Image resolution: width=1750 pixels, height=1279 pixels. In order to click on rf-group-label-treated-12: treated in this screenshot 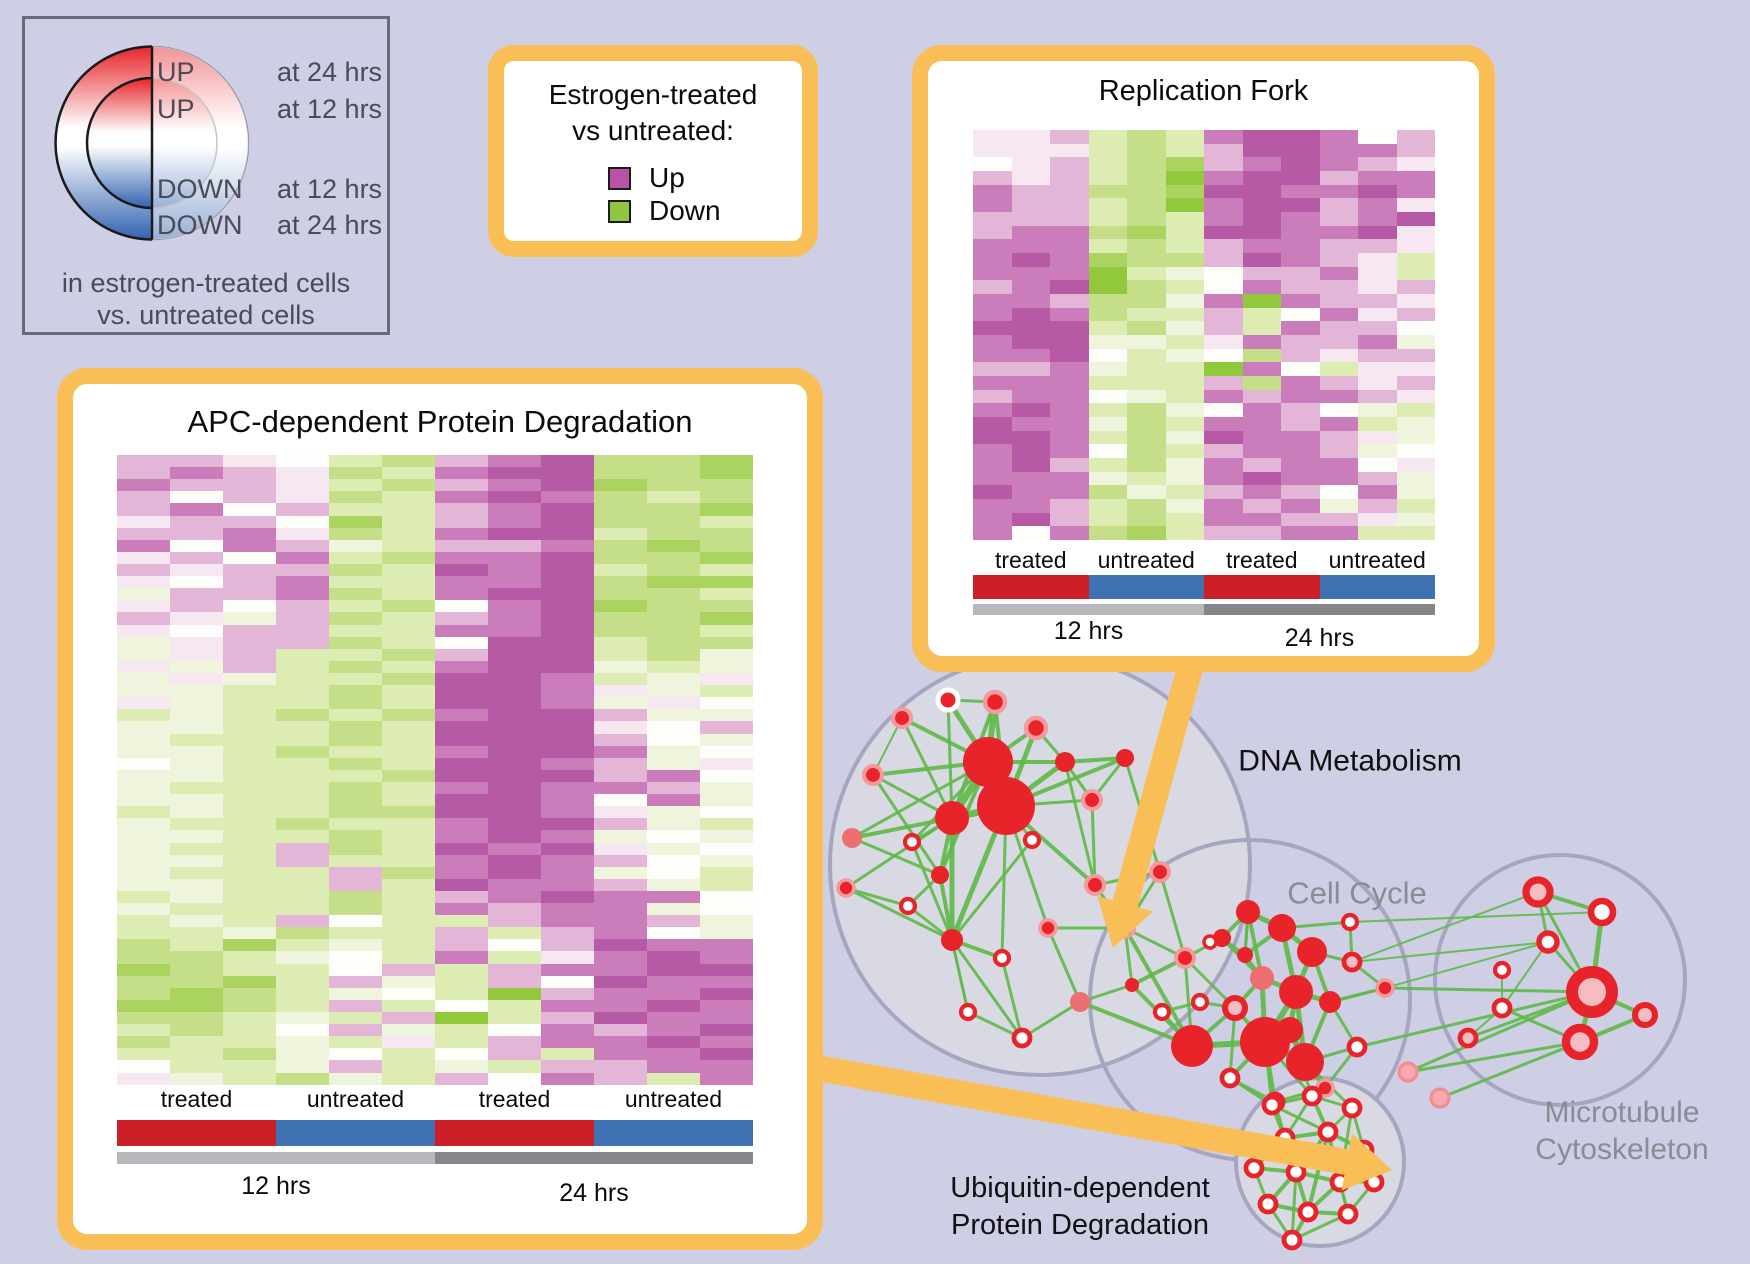, I will do `click(1030, 560)`.